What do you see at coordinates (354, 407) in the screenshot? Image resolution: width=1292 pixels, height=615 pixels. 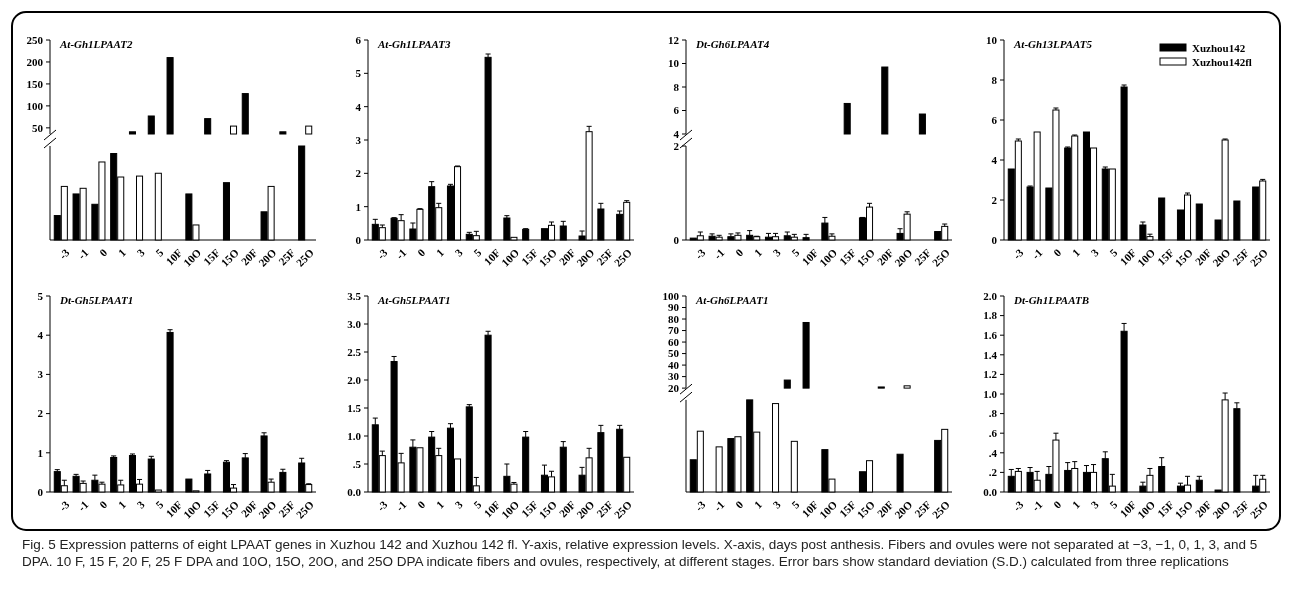 I see `y-tick-label: 1.5` at bounding box center [354, 407].